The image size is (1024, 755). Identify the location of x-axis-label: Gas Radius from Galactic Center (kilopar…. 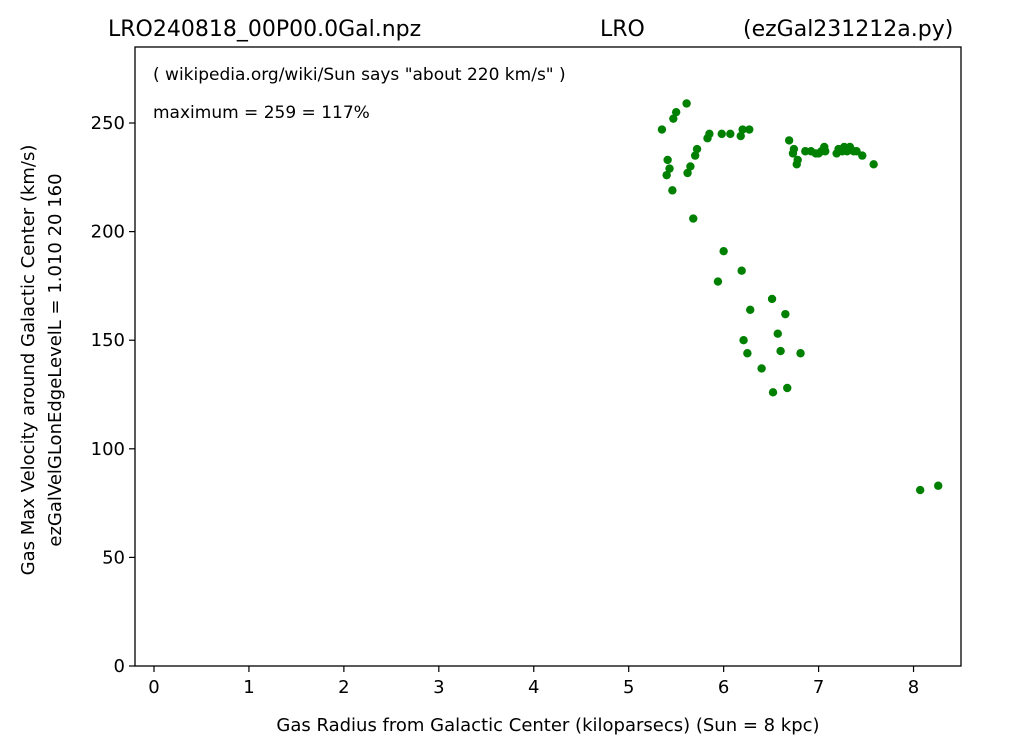
(547, 725).